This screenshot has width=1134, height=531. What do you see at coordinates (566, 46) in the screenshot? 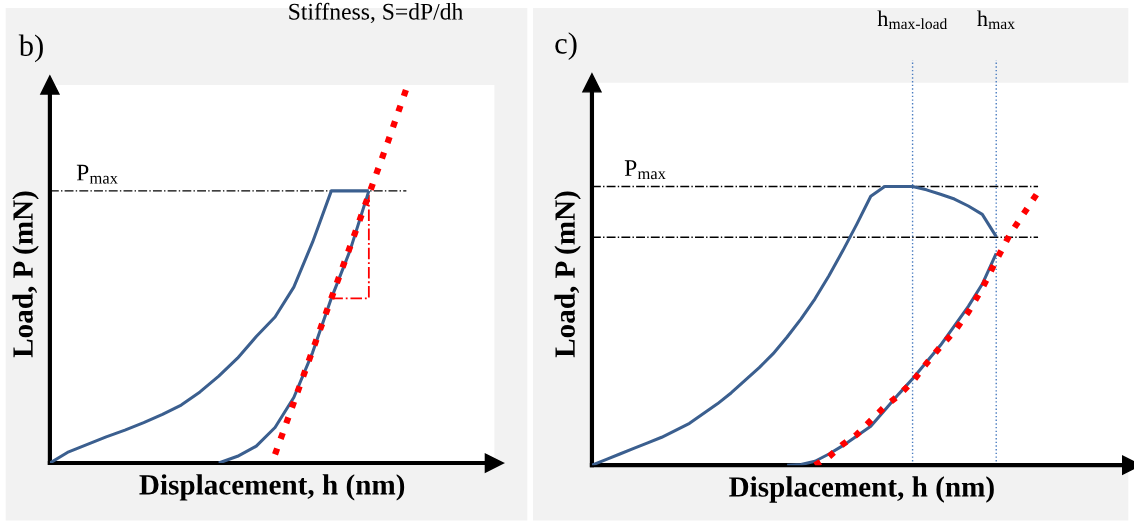
I see `chart-title: c)` at bounding box center [566, 46].